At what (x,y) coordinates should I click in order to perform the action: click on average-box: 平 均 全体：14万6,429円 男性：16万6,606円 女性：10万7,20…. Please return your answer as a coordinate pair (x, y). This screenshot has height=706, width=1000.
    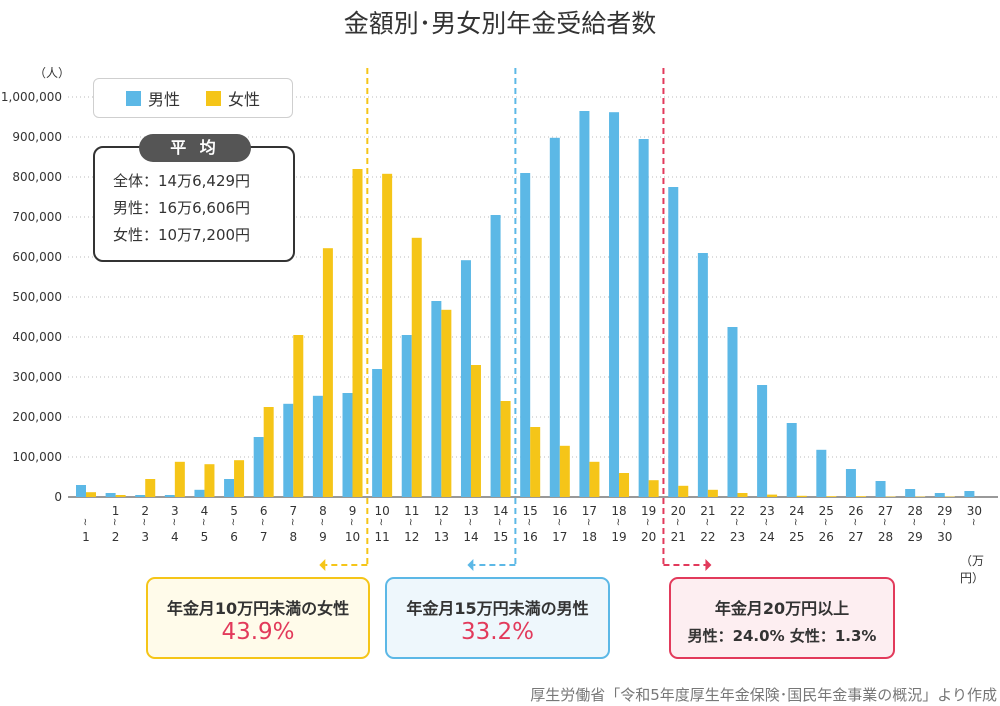
    Looking at the image, I should click on (194, 198).